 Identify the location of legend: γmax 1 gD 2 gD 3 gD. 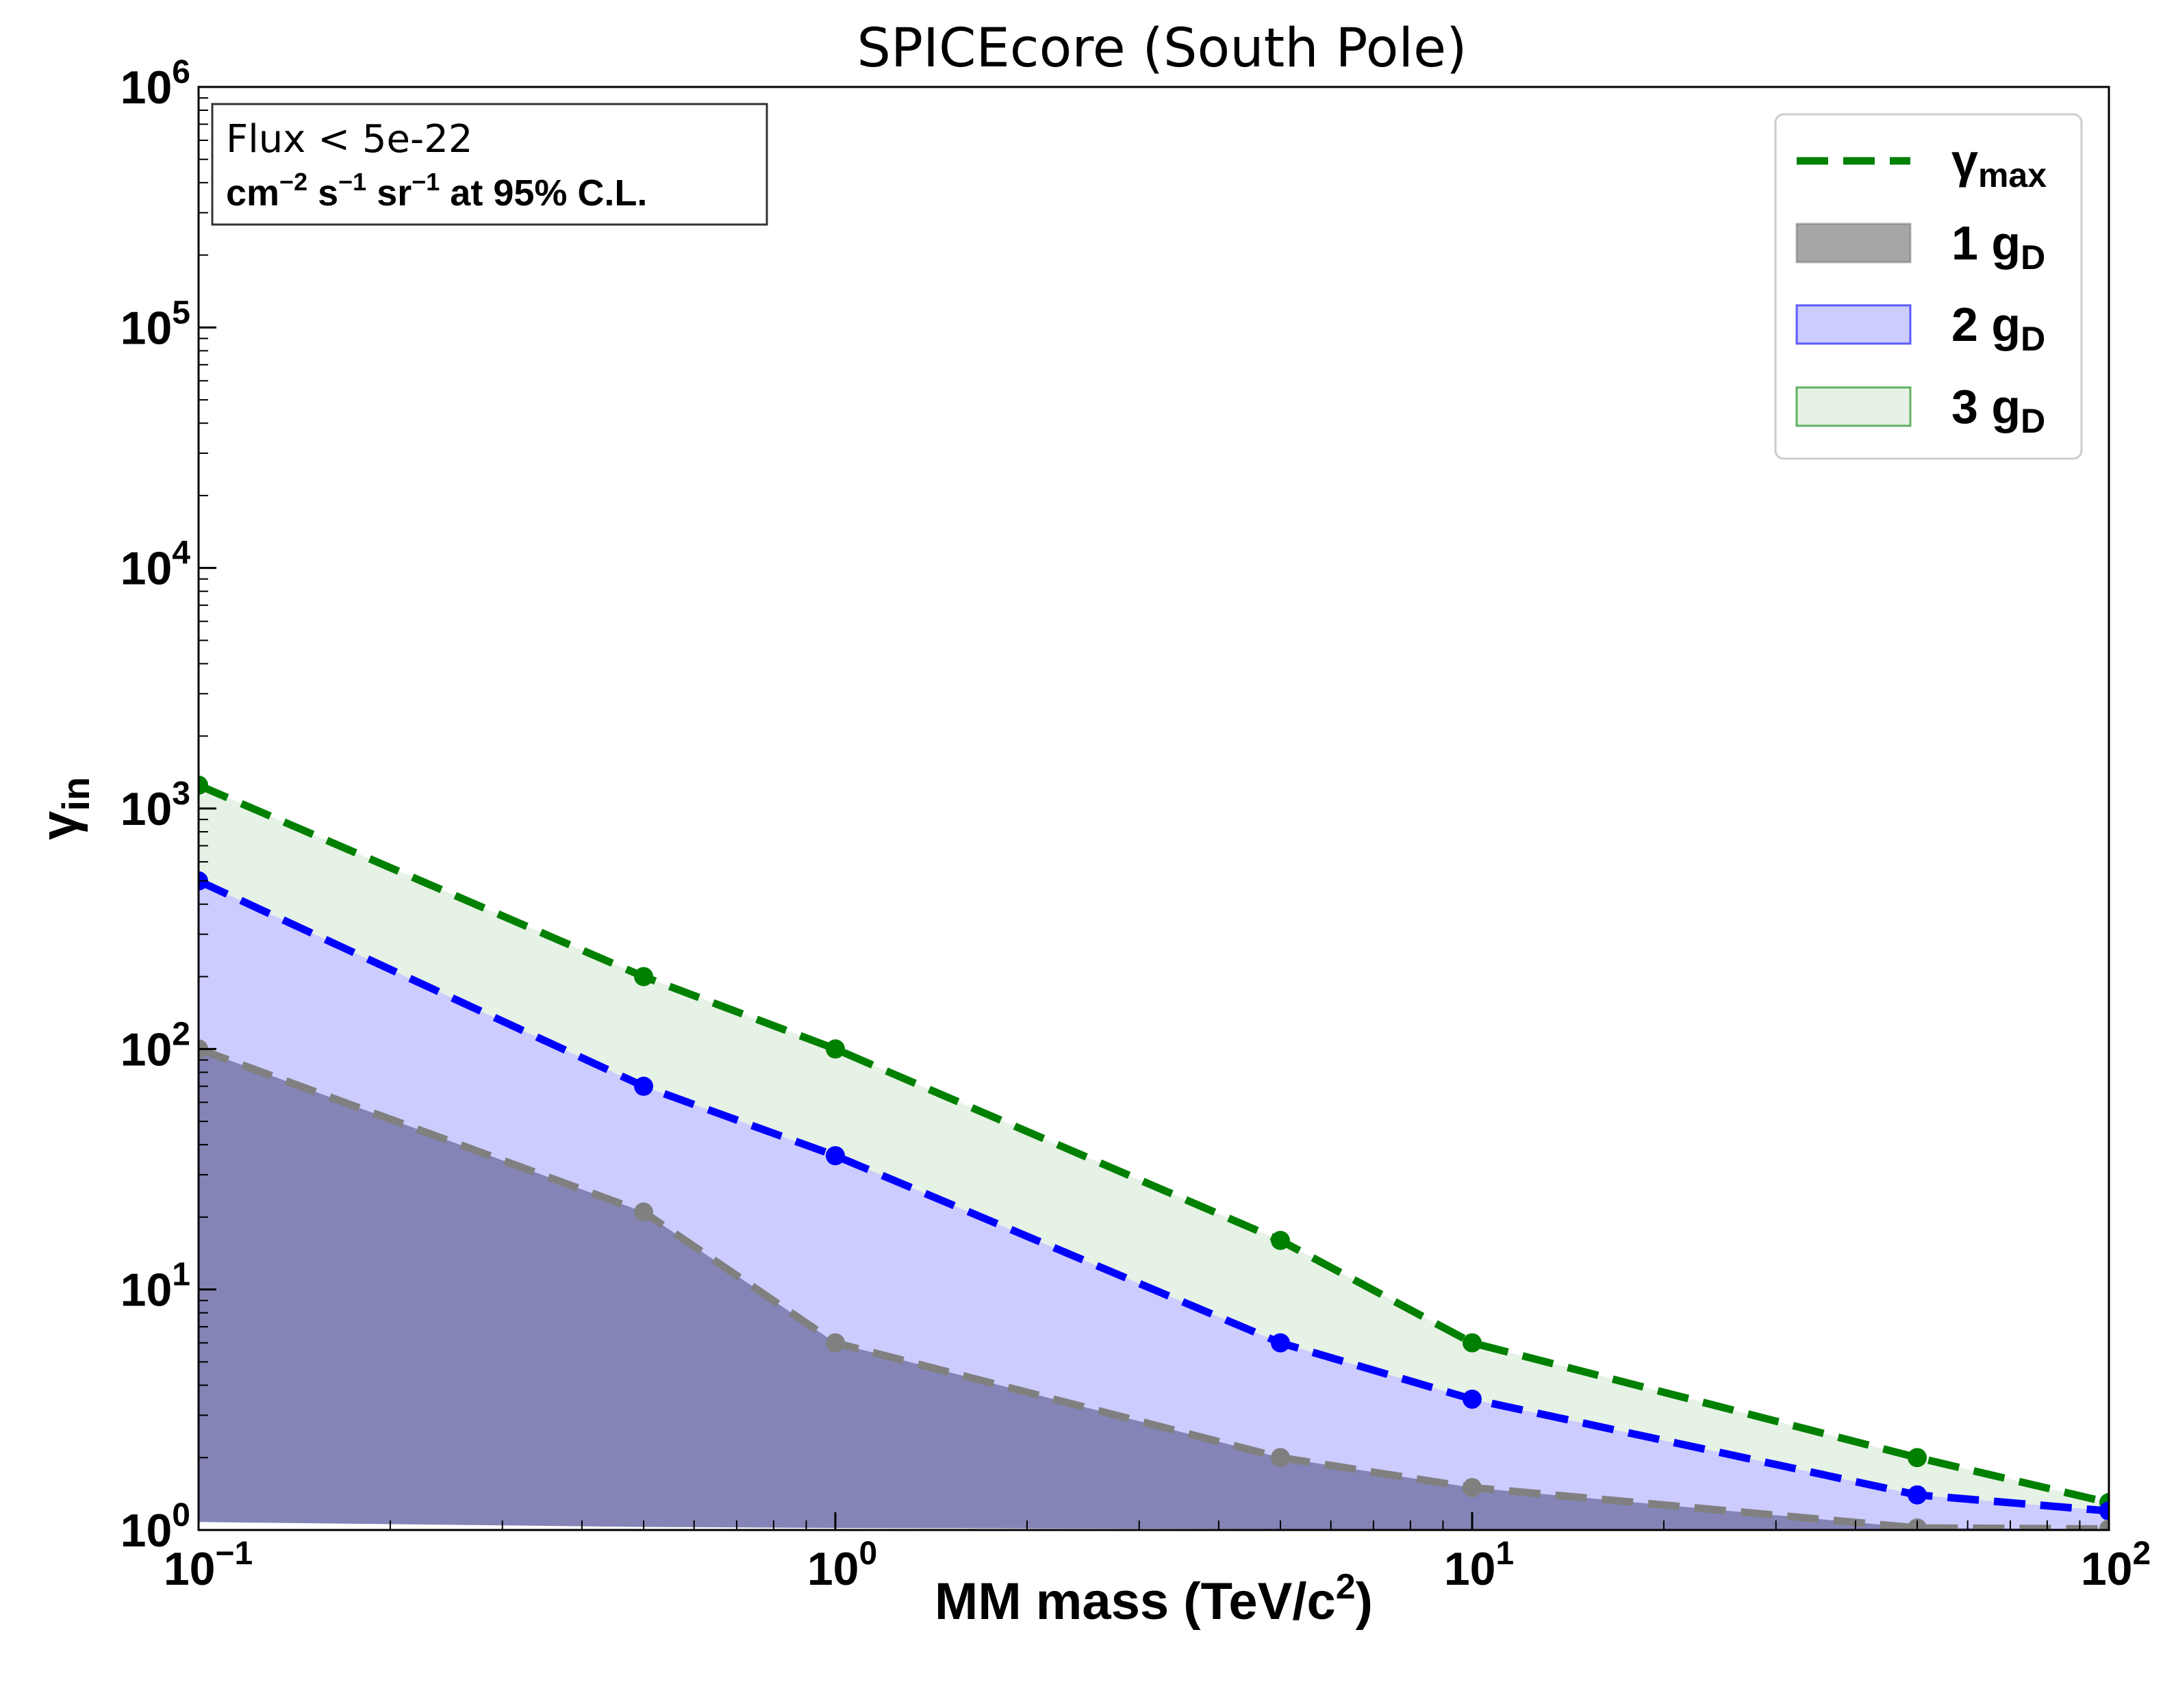
(1928, 286).